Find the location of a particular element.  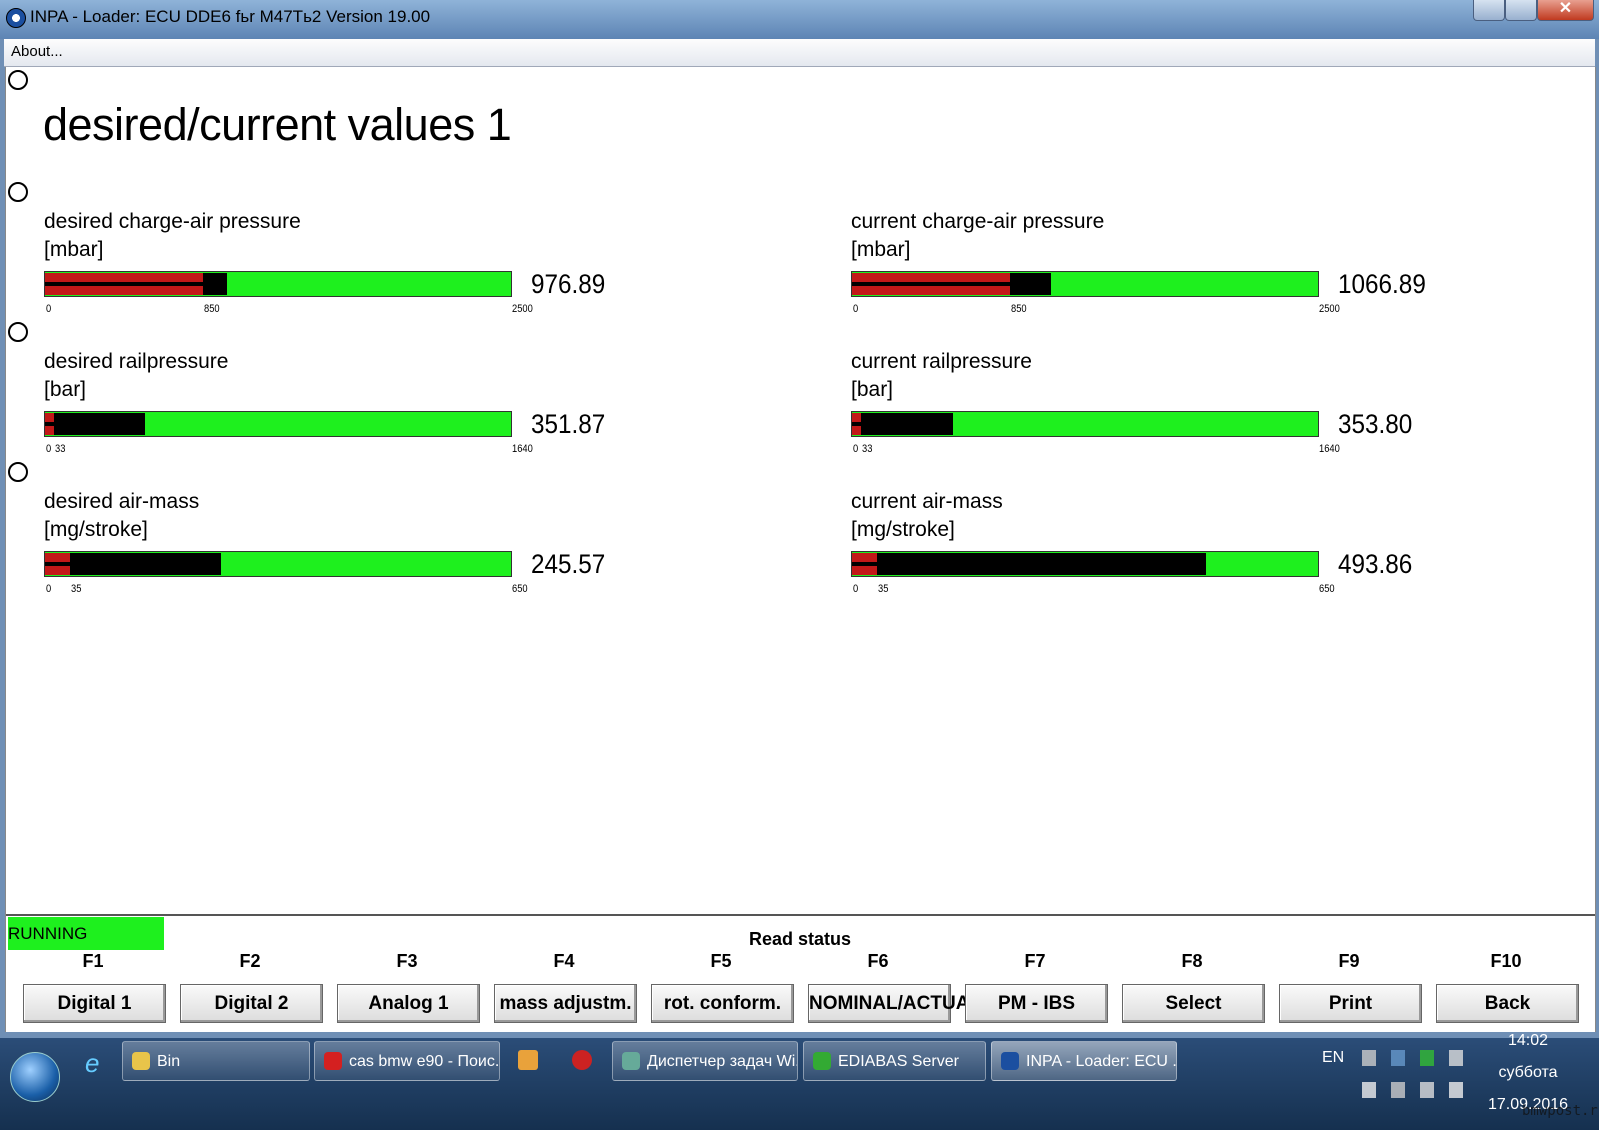

gauge-unit: [mbar] is located at coordinates (74, 249).